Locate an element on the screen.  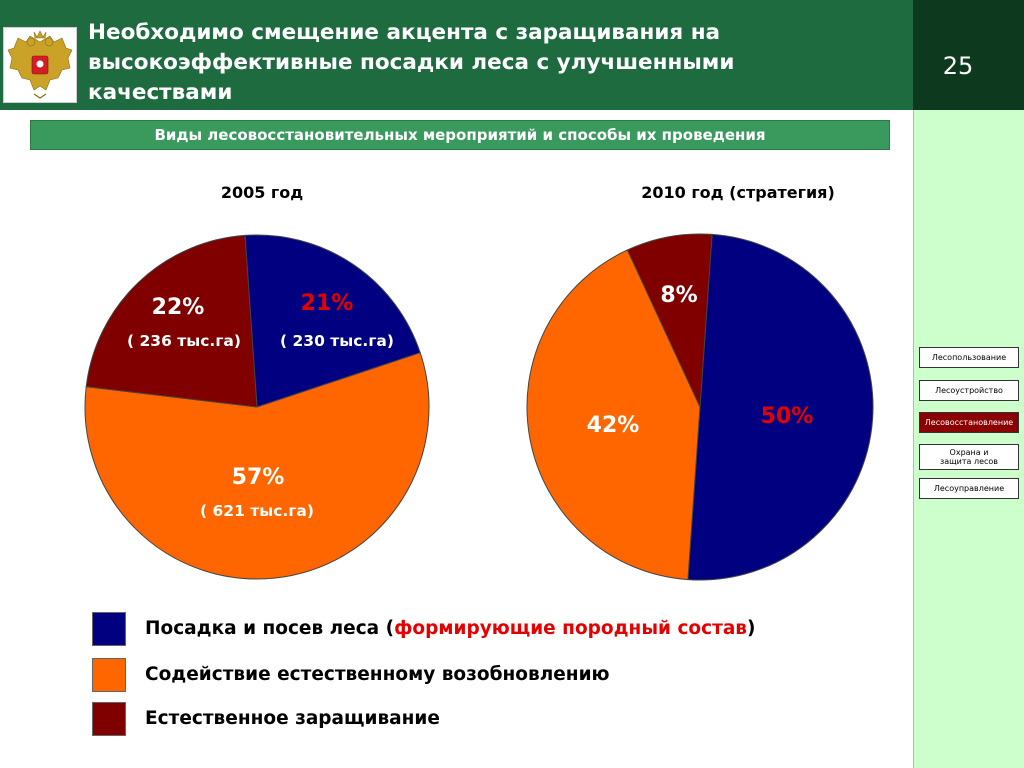
sidebar-item-1: Лесоустройство is located at coordinates (969, 390).